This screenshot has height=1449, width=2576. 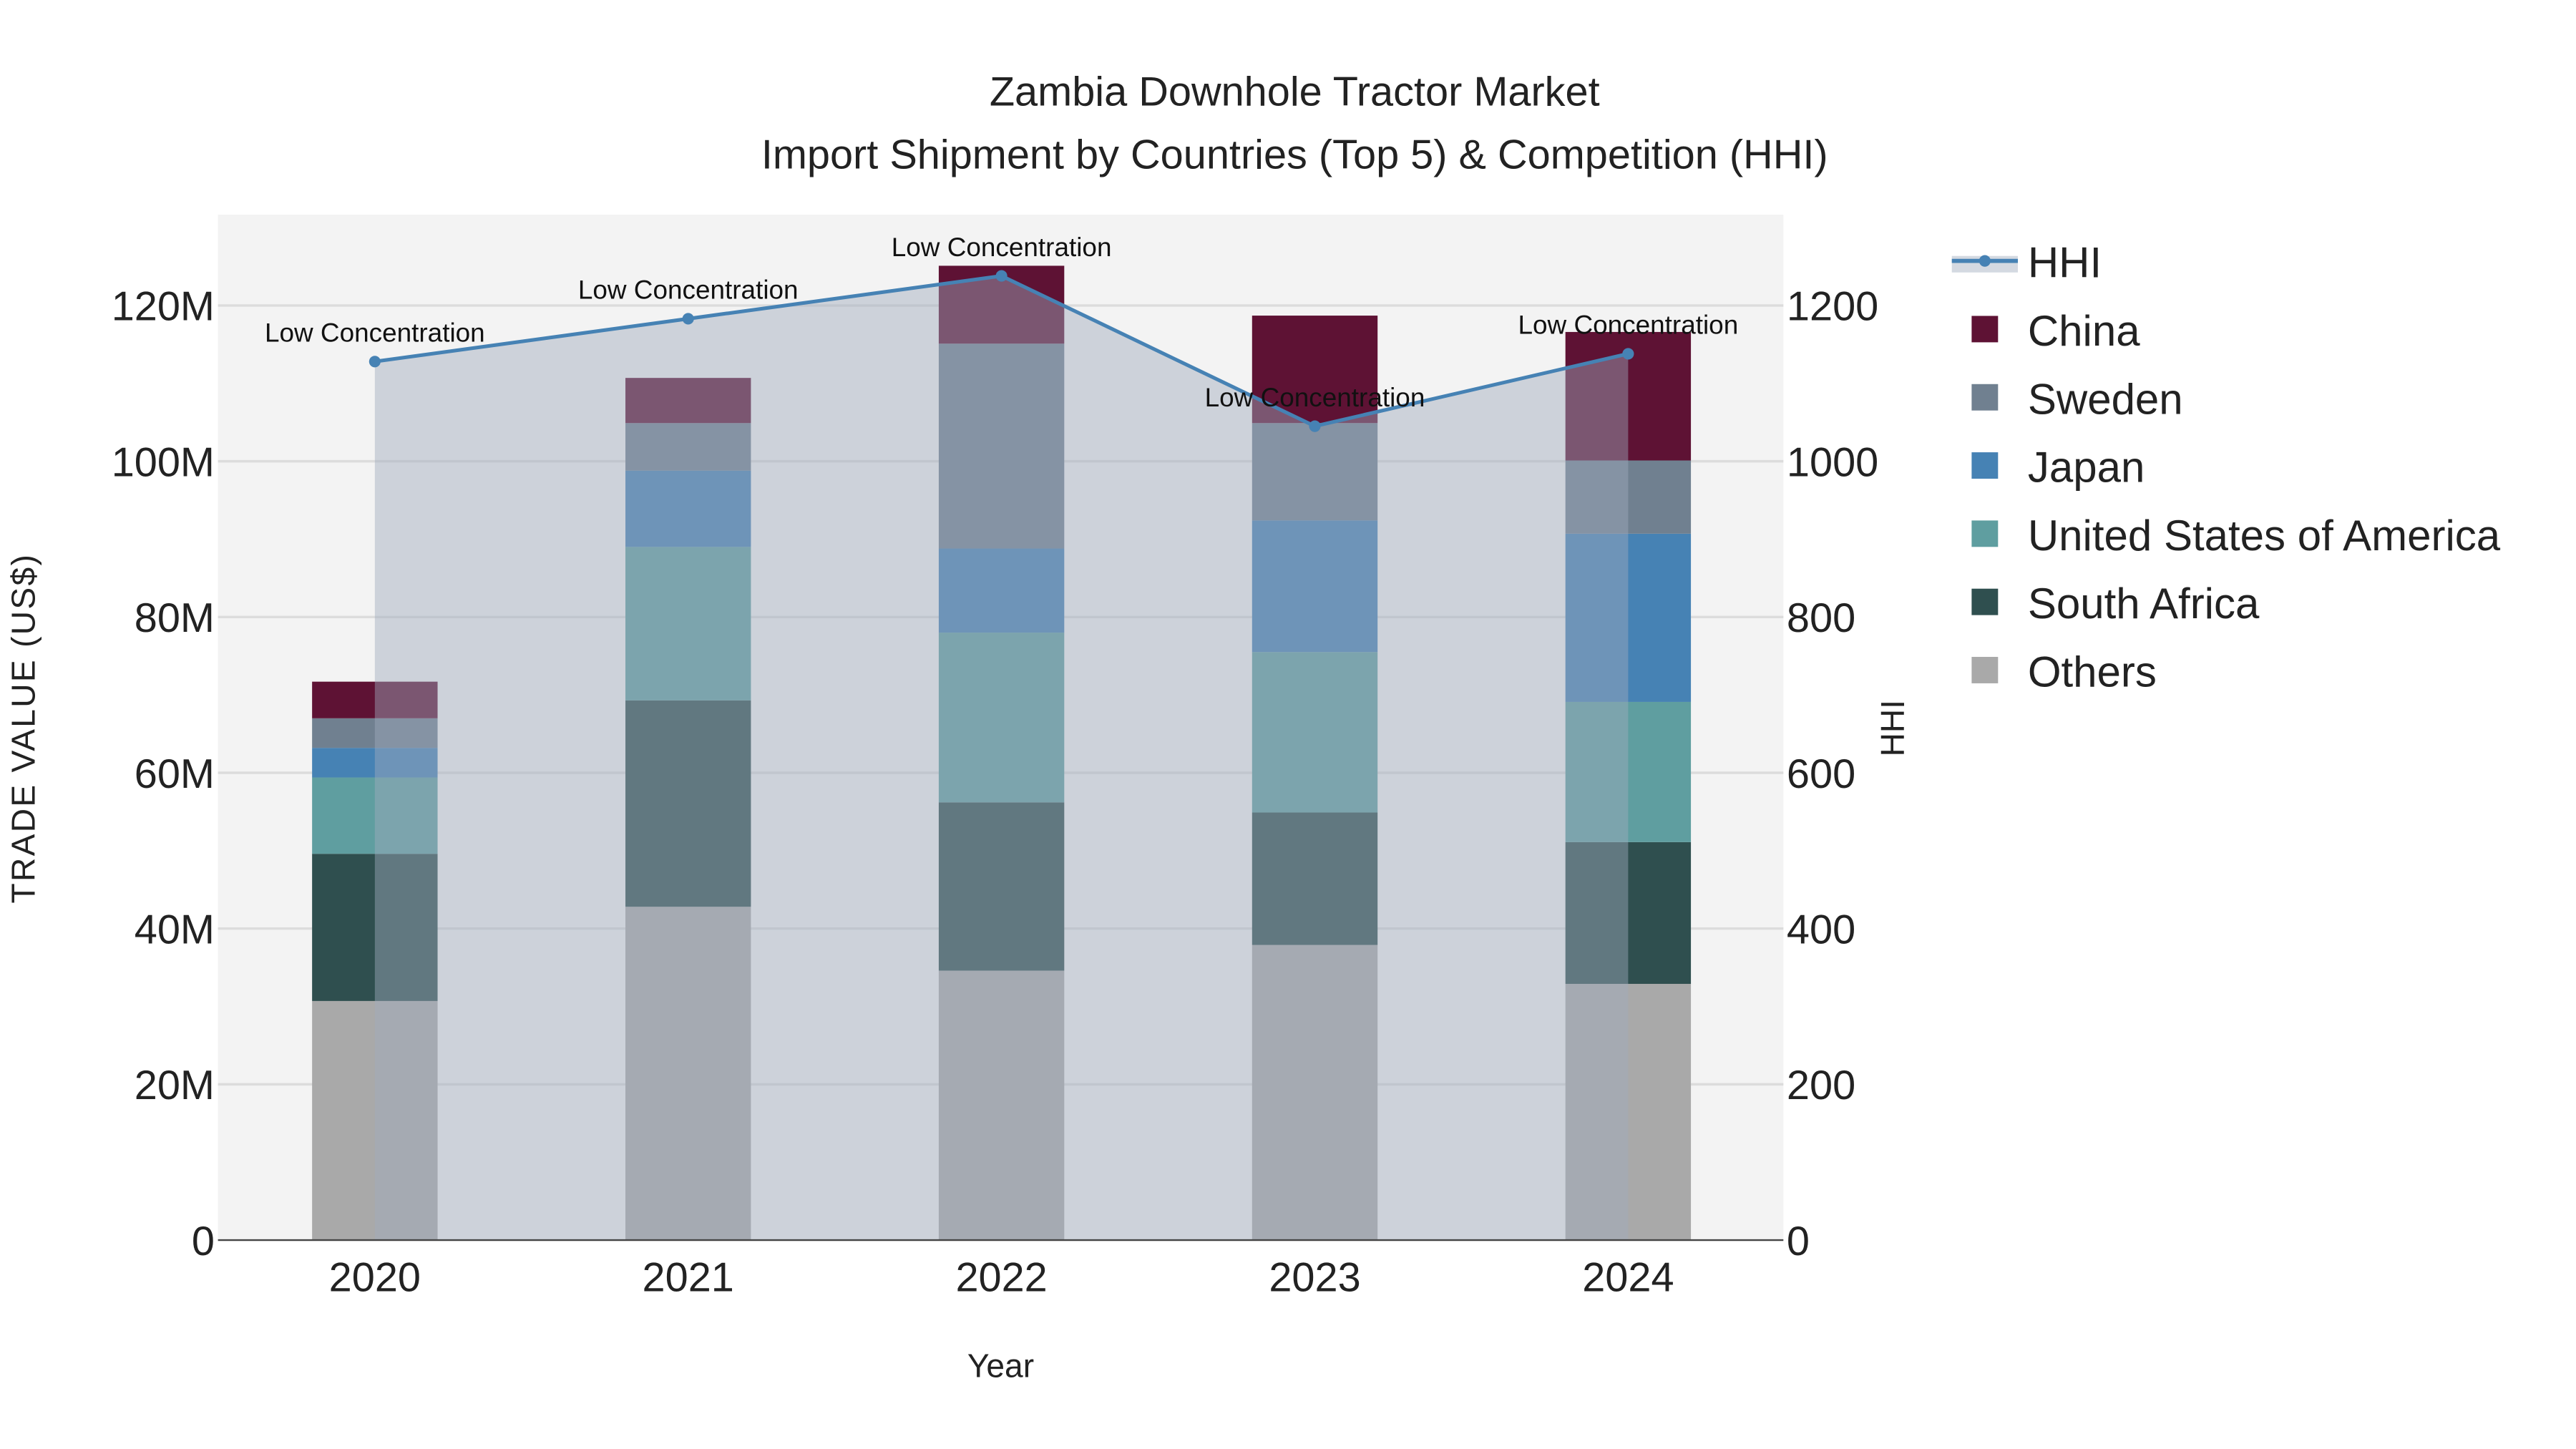 I want to click on bar-united-states-of-america-2020, so click(x=375, y=815).